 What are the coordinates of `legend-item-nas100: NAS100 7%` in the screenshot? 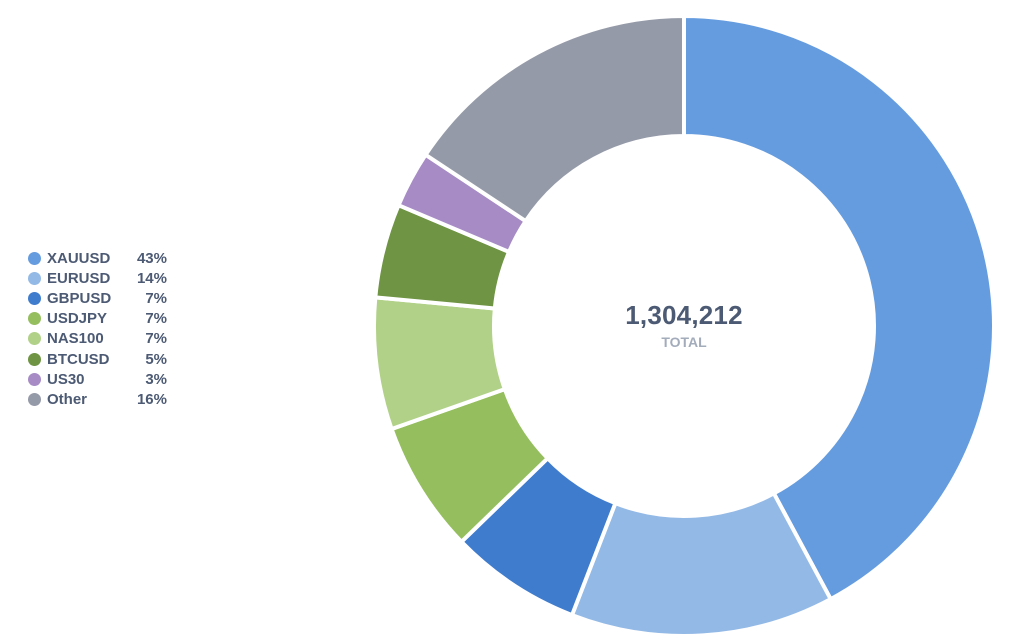 It's located at (103, 339).